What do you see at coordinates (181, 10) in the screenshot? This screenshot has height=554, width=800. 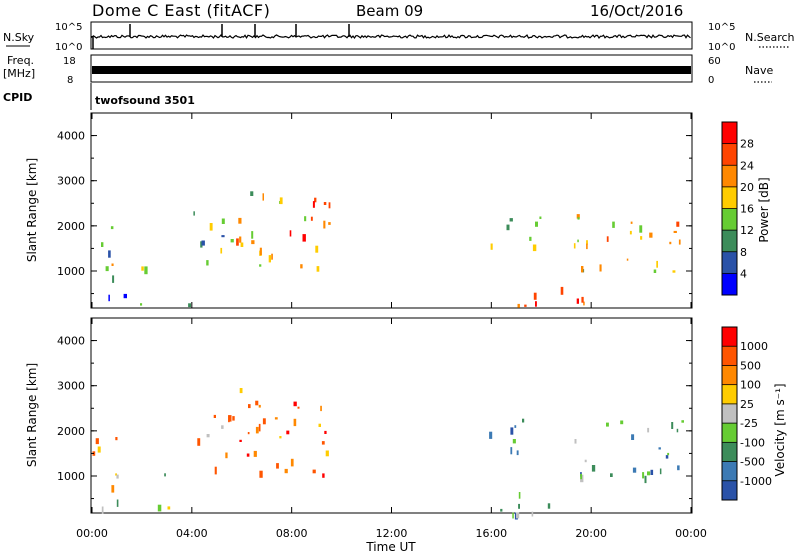 I see `station-title: Dome C East (fitACF)` at bounding box center [181, 10].